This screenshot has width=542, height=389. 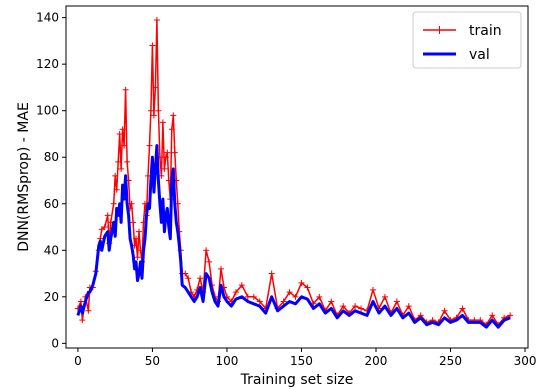 I want to click on x-tick-label: 150, so click(x=301, y=361).